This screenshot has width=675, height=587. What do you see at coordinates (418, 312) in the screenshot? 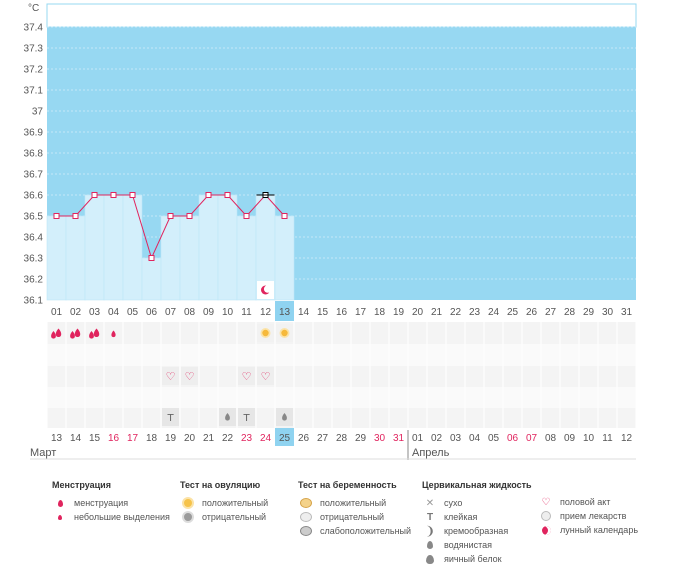
I see `day-label: 20` at bounding box center [418, 312].